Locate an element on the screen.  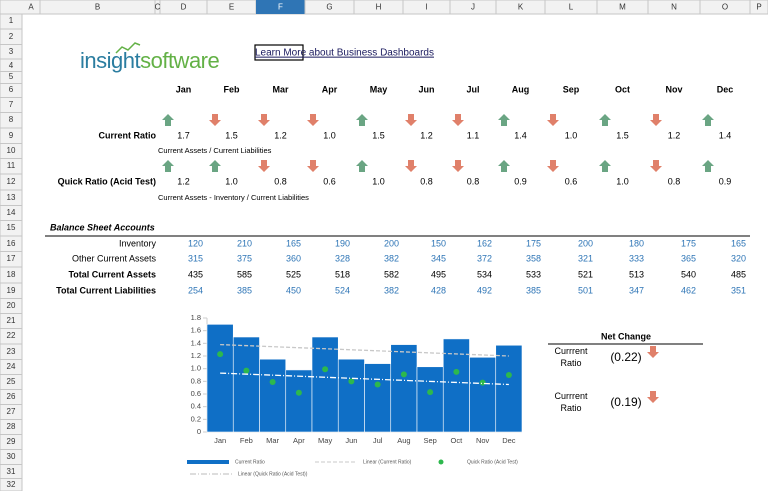
row-header: 3 is located at coordinates (11, 51).